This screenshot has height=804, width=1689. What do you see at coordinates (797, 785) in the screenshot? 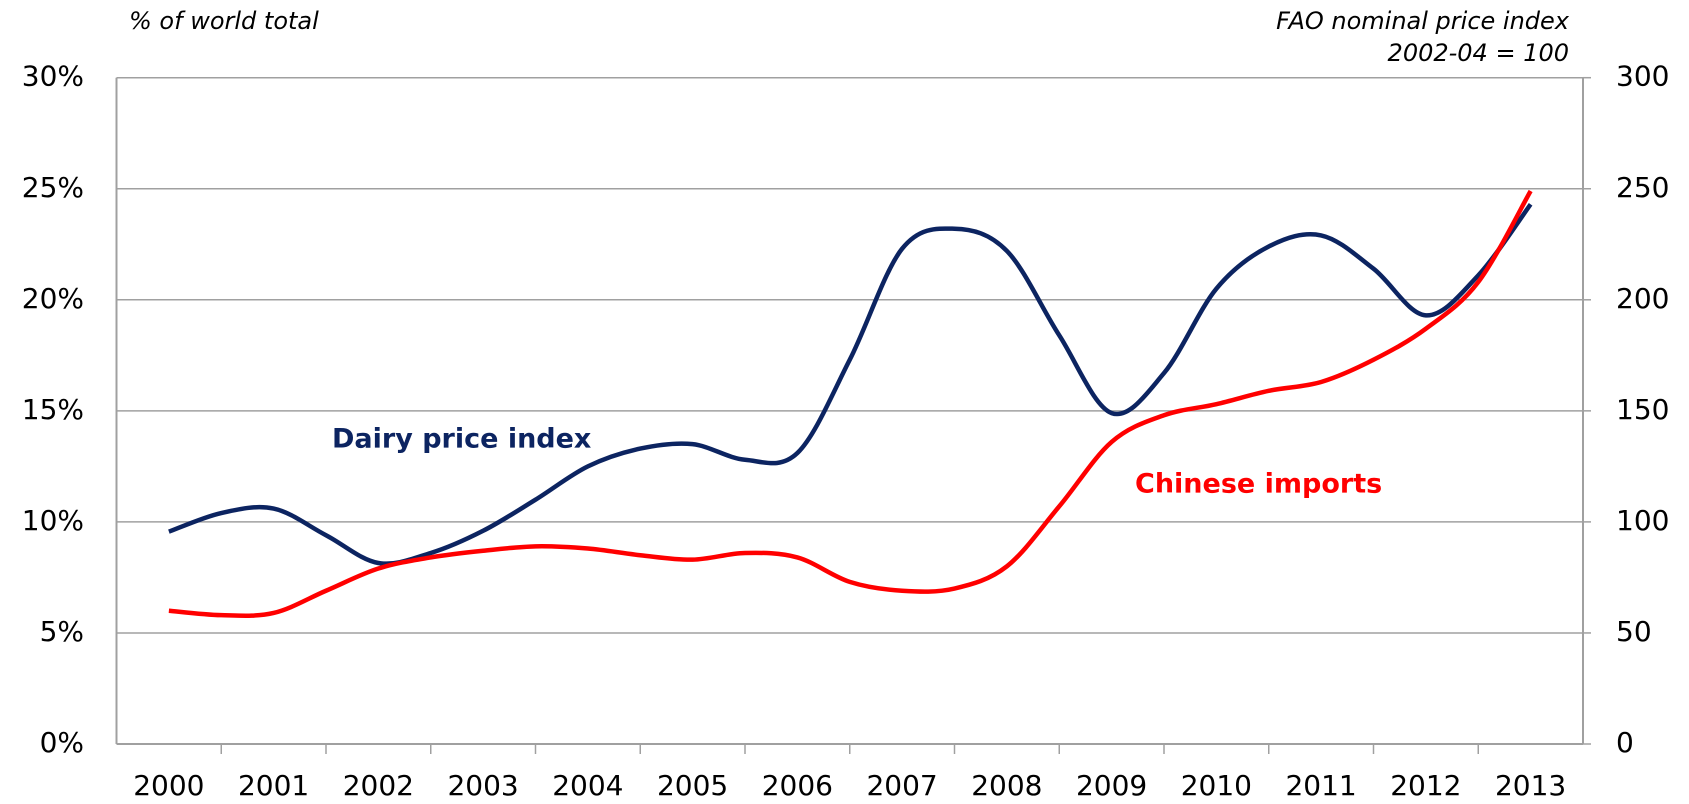
I see `x-tick-label: 2006` at bounding box center [797, 785].